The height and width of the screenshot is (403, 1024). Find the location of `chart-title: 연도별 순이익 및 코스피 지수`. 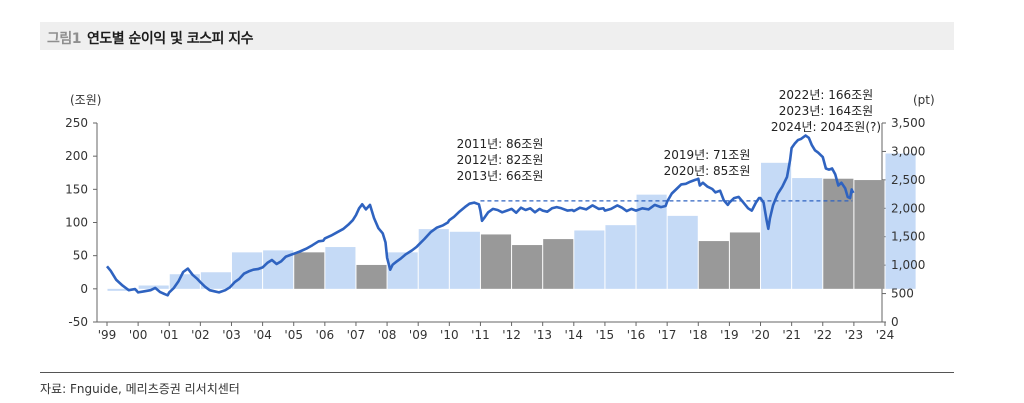

chart-title: 연도별 순이익 및 코스피 지수 is located at coordinates (170, 39).